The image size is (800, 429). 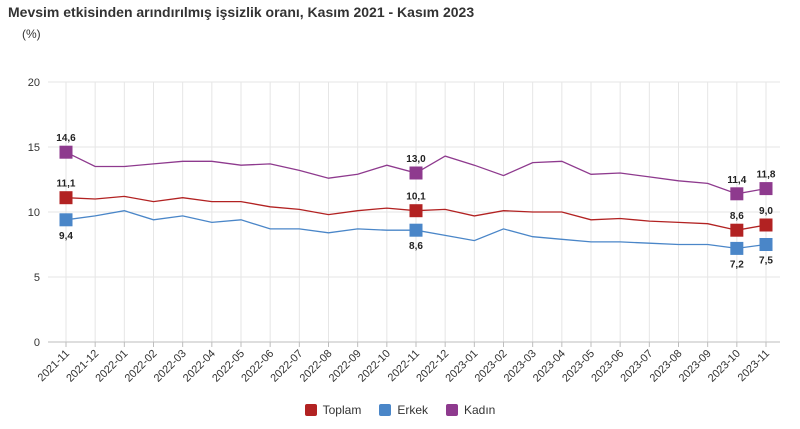 I want to click on chart-legend: Toplam Erkek Kadın, so click(x=400, y=410).